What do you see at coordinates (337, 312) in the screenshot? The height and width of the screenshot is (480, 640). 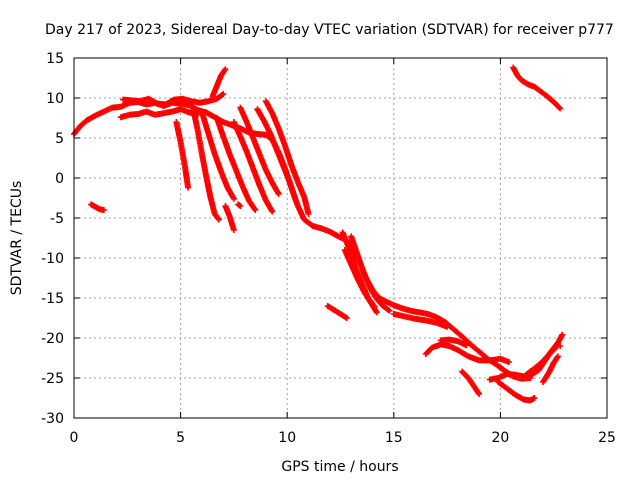 I see `series-arc-n` at bounding box center [337, 312].